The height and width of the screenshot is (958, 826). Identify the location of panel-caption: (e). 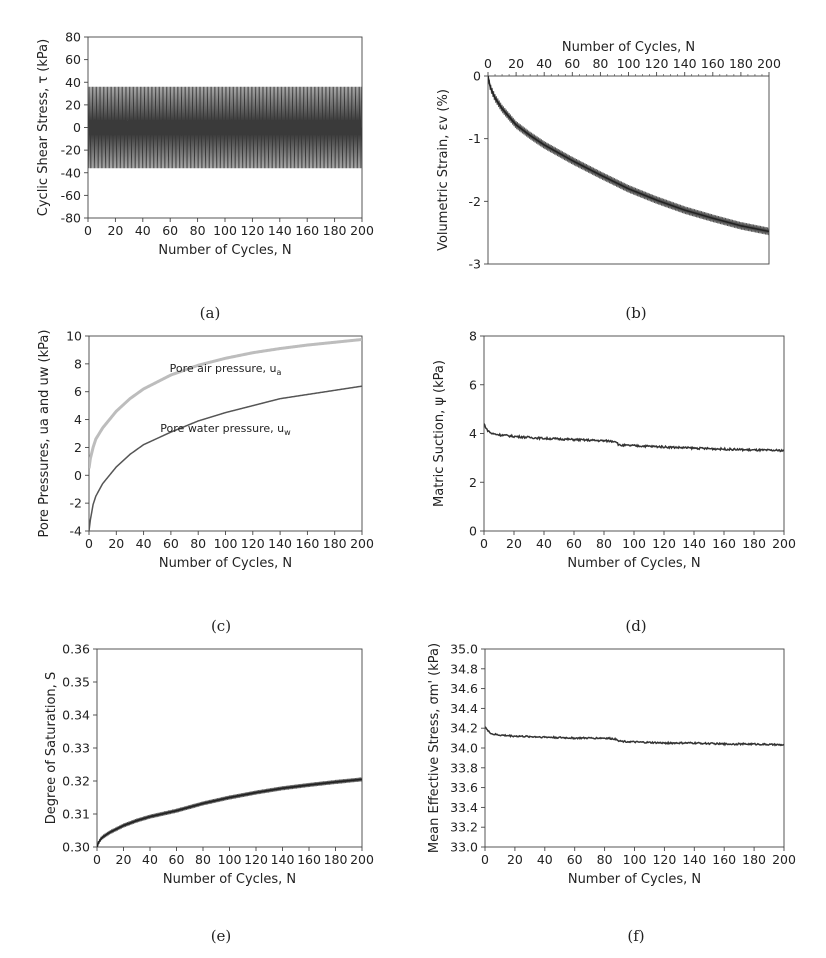
(221, 936).